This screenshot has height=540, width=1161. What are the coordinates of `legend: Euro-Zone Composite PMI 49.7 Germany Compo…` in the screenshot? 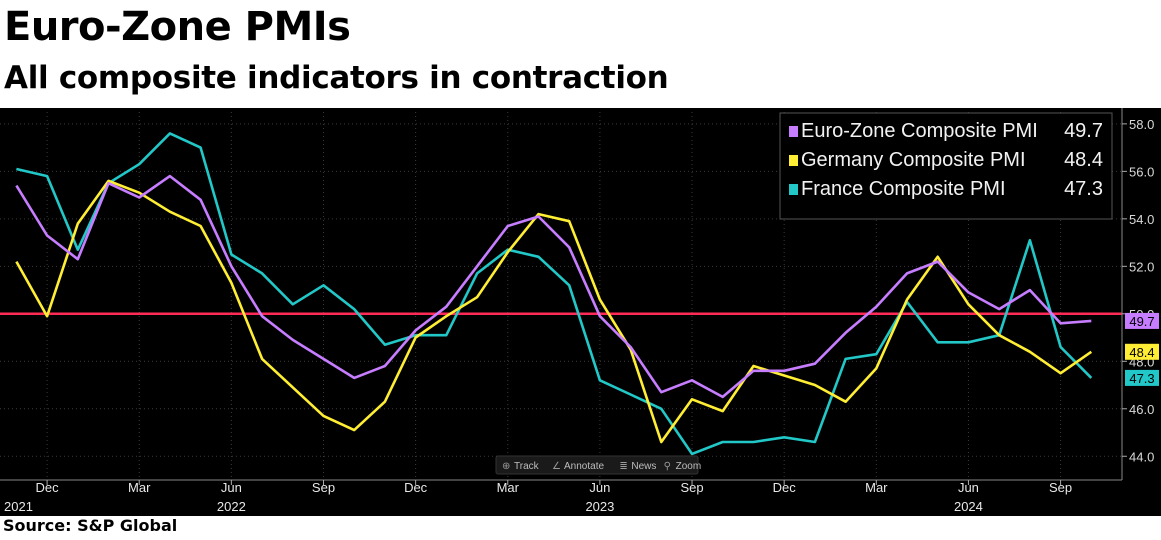 It's located at (946, 166).